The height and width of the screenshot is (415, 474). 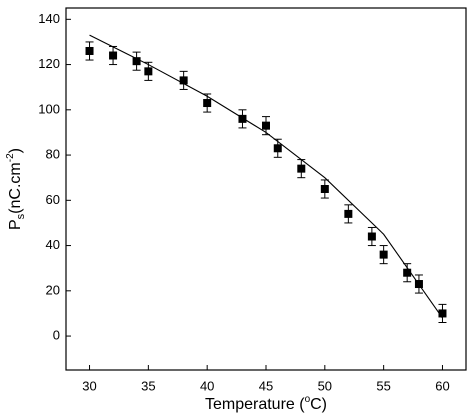 What do you see at coordinates (442, 385) in the screenshot?
I see `x-tick-label: 60` at bounding box center [442, 385].